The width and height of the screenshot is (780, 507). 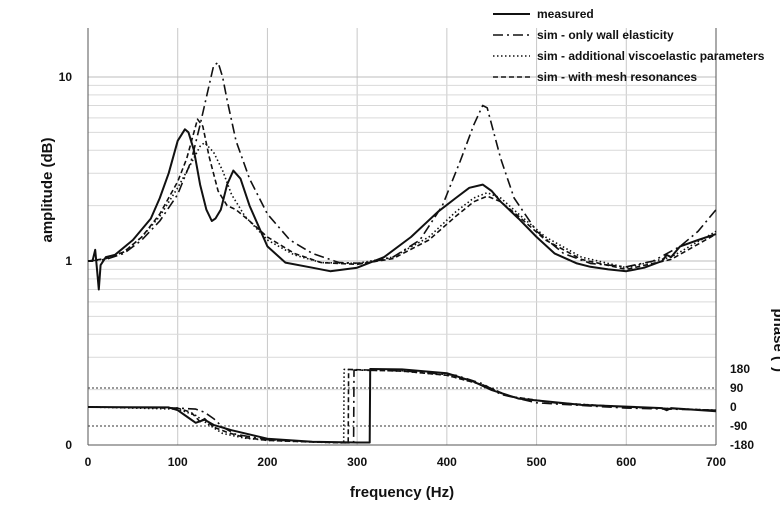 What do you see at coordinates (68, 261) in the screenshot?
I see `y-tick-label: 1` at bounding box center [68, 261].